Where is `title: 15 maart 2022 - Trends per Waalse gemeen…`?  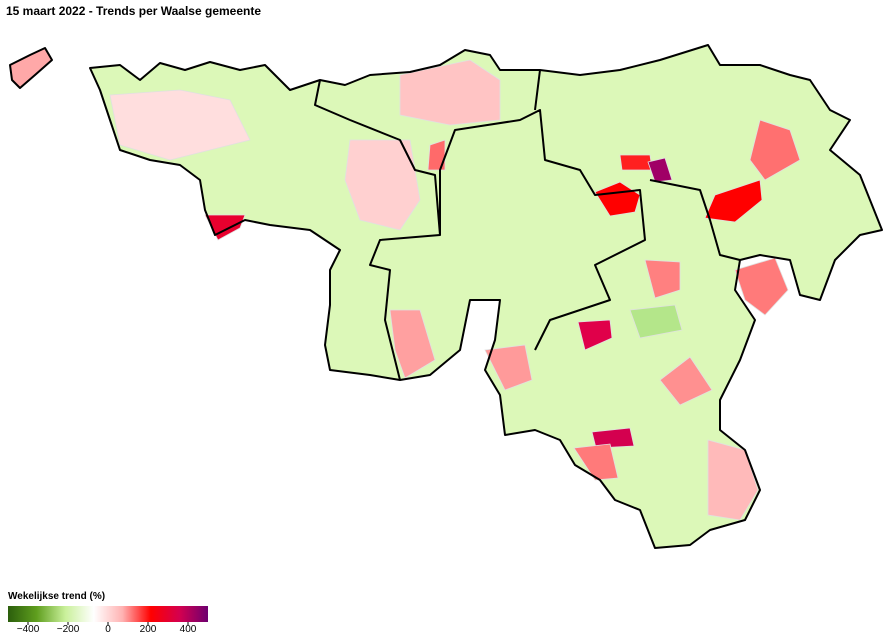 title: 15 maart 2022 - Trends per Waalse gemeen… is located at coordinates (133, 11).